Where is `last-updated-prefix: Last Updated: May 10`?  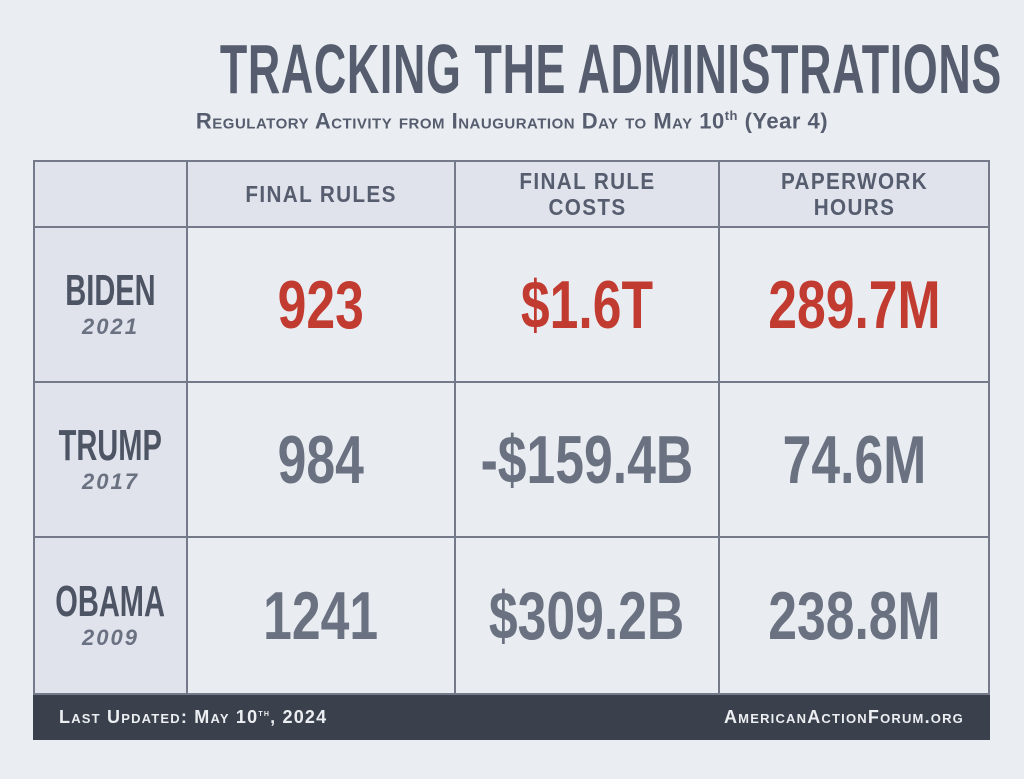 last-updated-prefix: Last Updated: May 10 is located at coordinates (159, 717).